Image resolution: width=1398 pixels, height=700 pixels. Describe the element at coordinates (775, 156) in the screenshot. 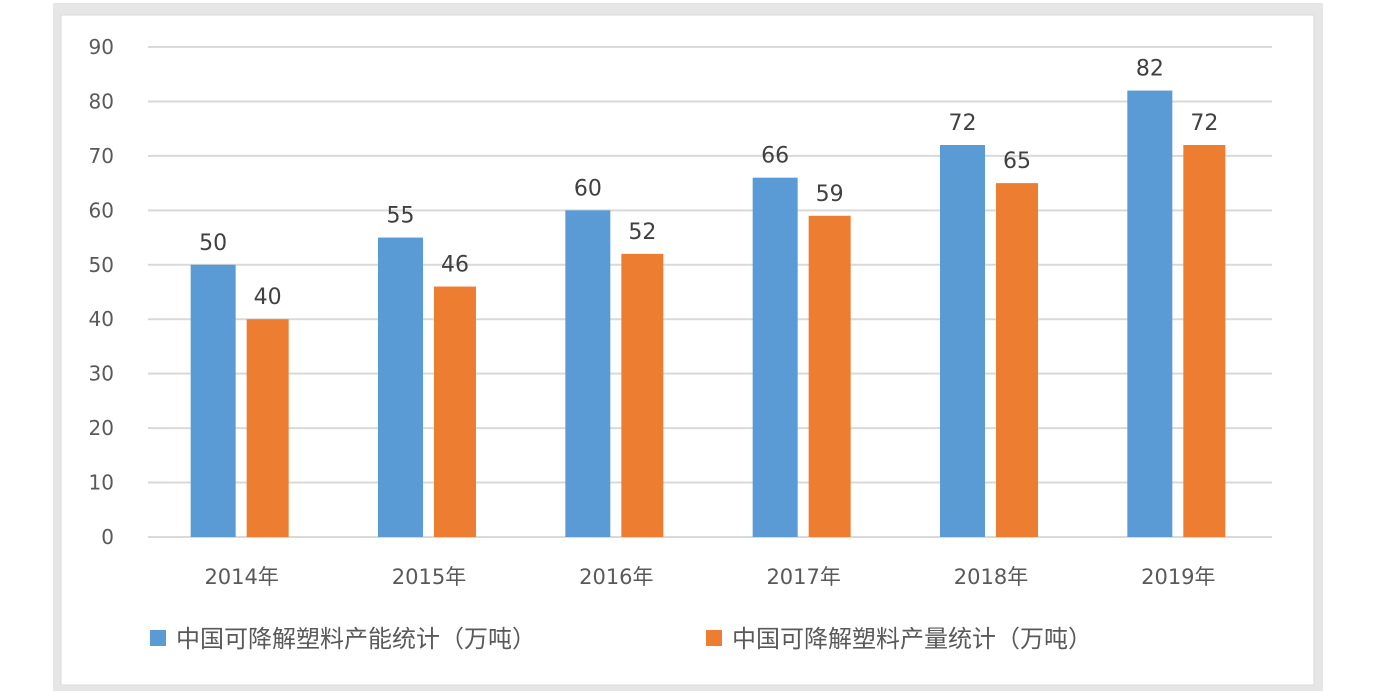

I see `data-label: 66` at that location.